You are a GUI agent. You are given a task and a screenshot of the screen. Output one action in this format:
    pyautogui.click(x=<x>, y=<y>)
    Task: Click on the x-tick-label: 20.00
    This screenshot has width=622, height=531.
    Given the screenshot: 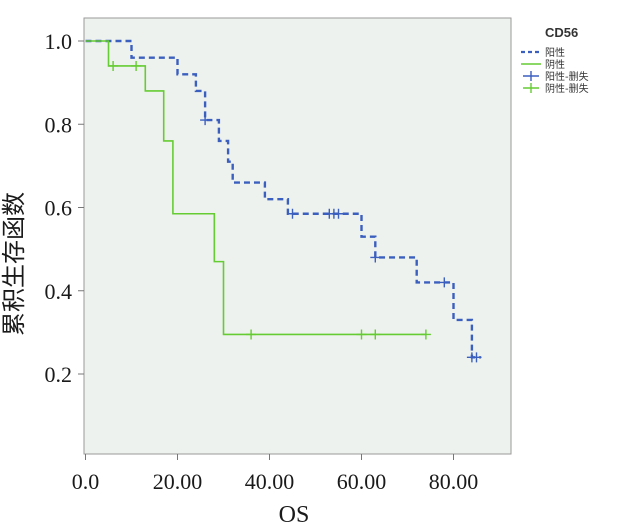 What is the action you would take?
    pyautogui.click(x=178, y=481)
    